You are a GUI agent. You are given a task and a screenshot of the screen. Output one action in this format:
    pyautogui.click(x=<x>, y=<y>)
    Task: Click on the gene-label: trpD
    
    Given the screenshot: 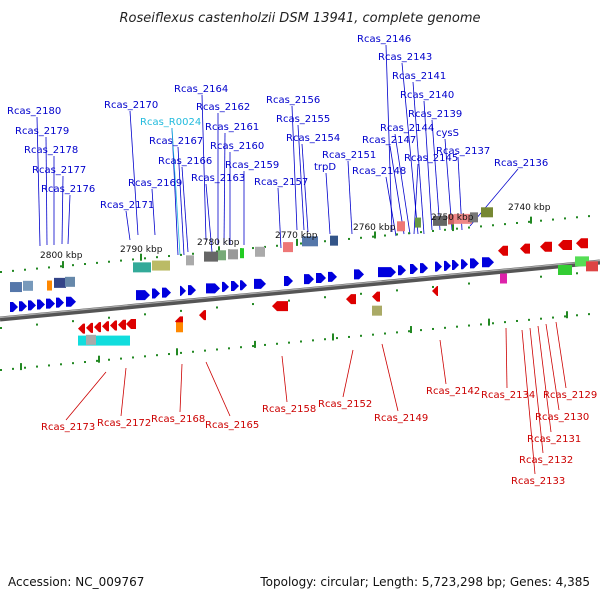 What is the action you would take?
    pyautogui.click(x=325, y=167)
    